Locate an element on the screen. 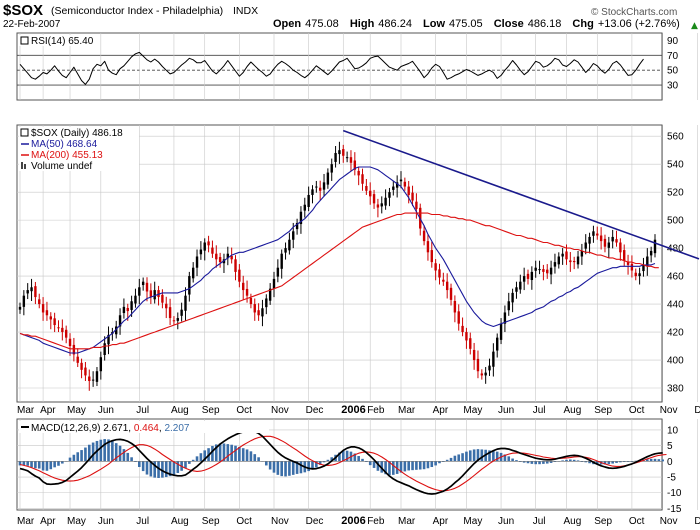 This screenshot has height=530, width=700. macd-tick-label: 10 is located at coordinates (673, 430).